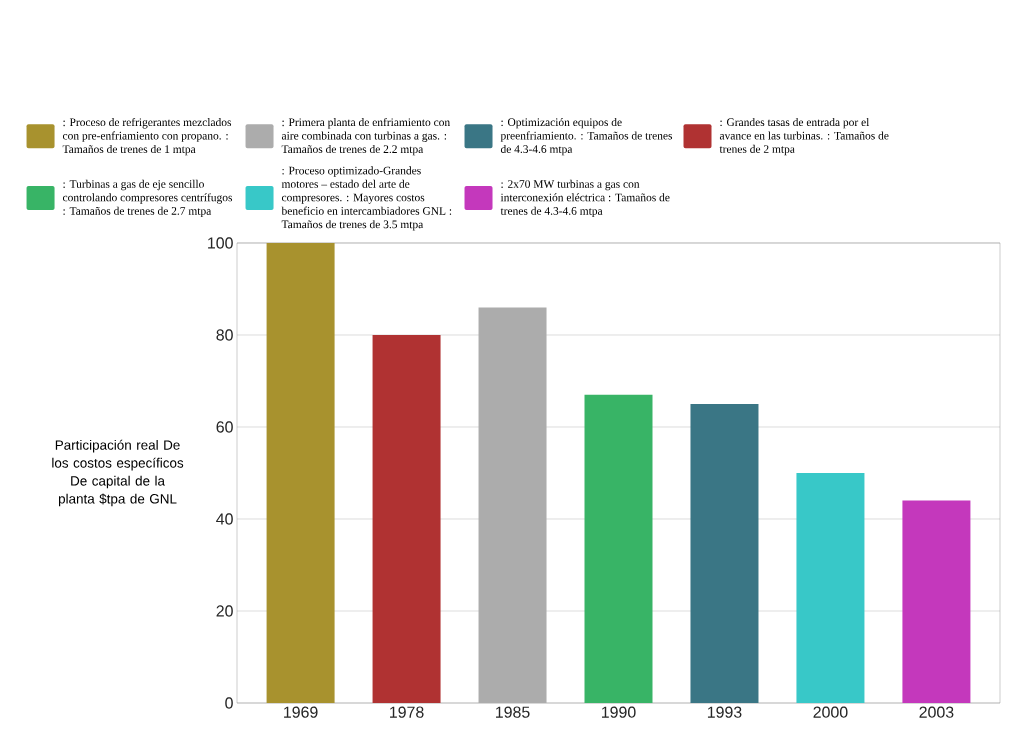  What do you see at coordinates (224, 335) in the screenshot?
I see `y-tick-label: 80` at bounding box center [224, 335].